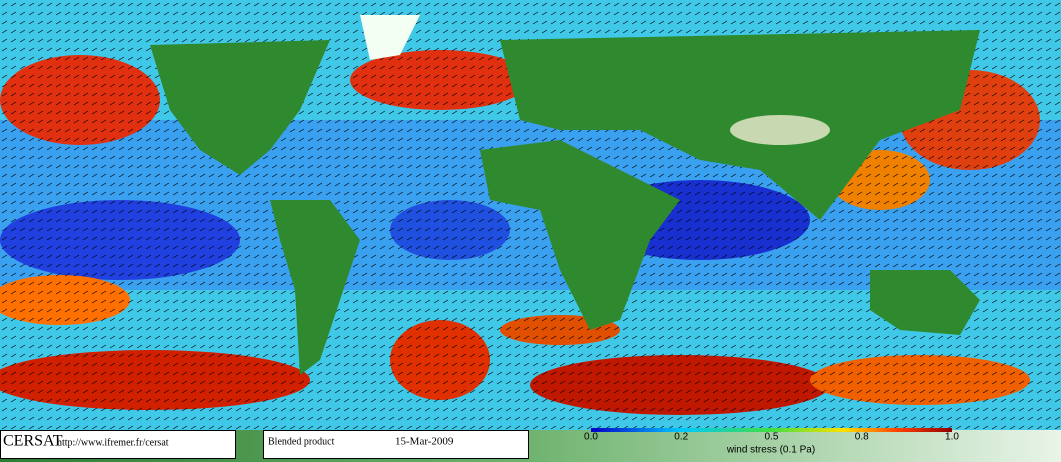  What do you see at coordinates (770, 450) in the screenshot?
I see `legend-title: wind stress (0.1 Pa)` at bounding box center [770, 450].